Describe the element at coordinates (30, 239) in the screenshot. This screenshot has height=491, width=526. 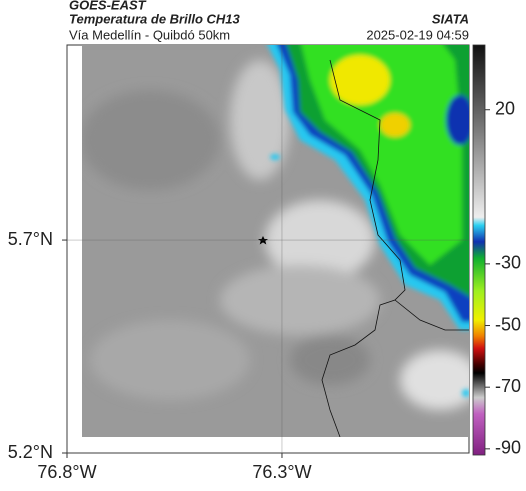
I see `lat-label: 5.7°N` at that location.